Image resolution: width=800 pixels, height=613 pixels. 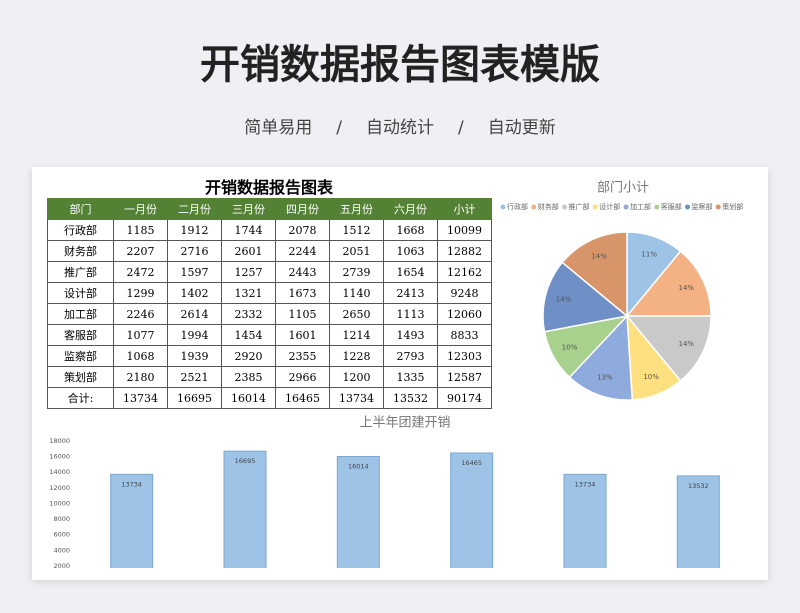 I want to click on cell: 小计, so click(x=464, y=209).